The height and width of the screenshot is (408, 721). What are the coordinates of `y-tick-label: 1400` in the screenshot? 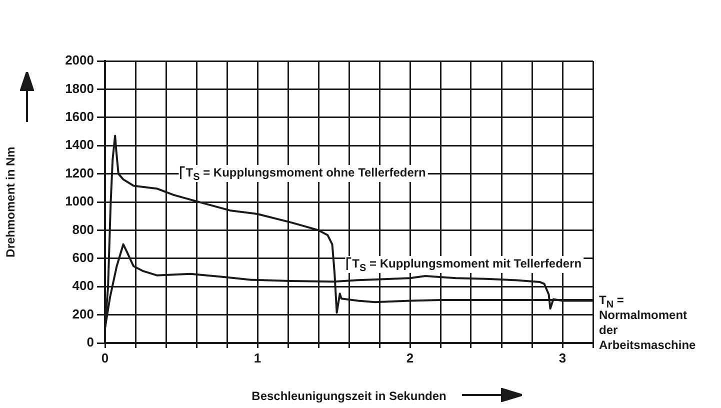 It's located at (79, 144).